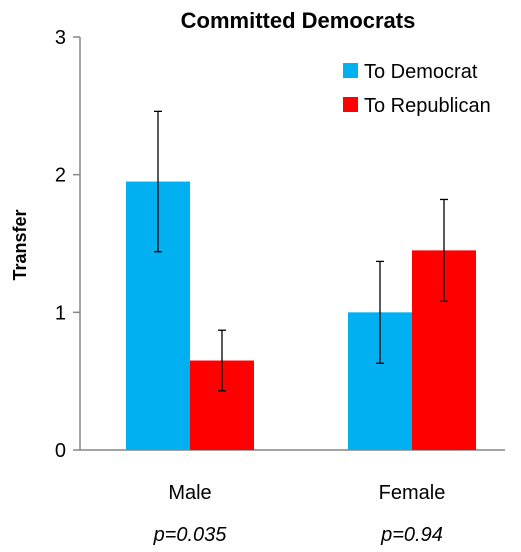 Image resolution: width=521 pixels, height=552 pixels. What do you see at coordinates (412, 493) in the screenshot?
I see `x-category-label: Female` at bounding box center [412, 493].